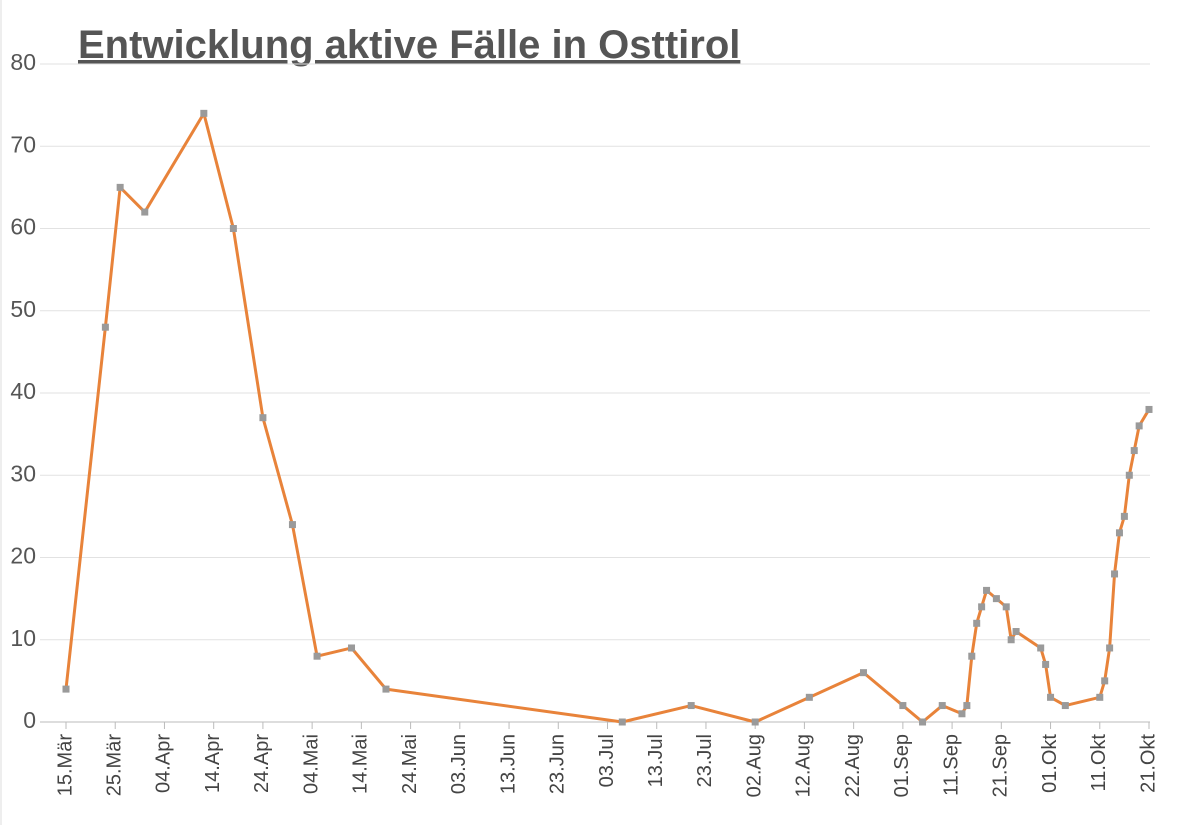  Describe the element at coordinates (164, 763) in the screenshot. I see `x-tick-label: 04.Apr` at that location.